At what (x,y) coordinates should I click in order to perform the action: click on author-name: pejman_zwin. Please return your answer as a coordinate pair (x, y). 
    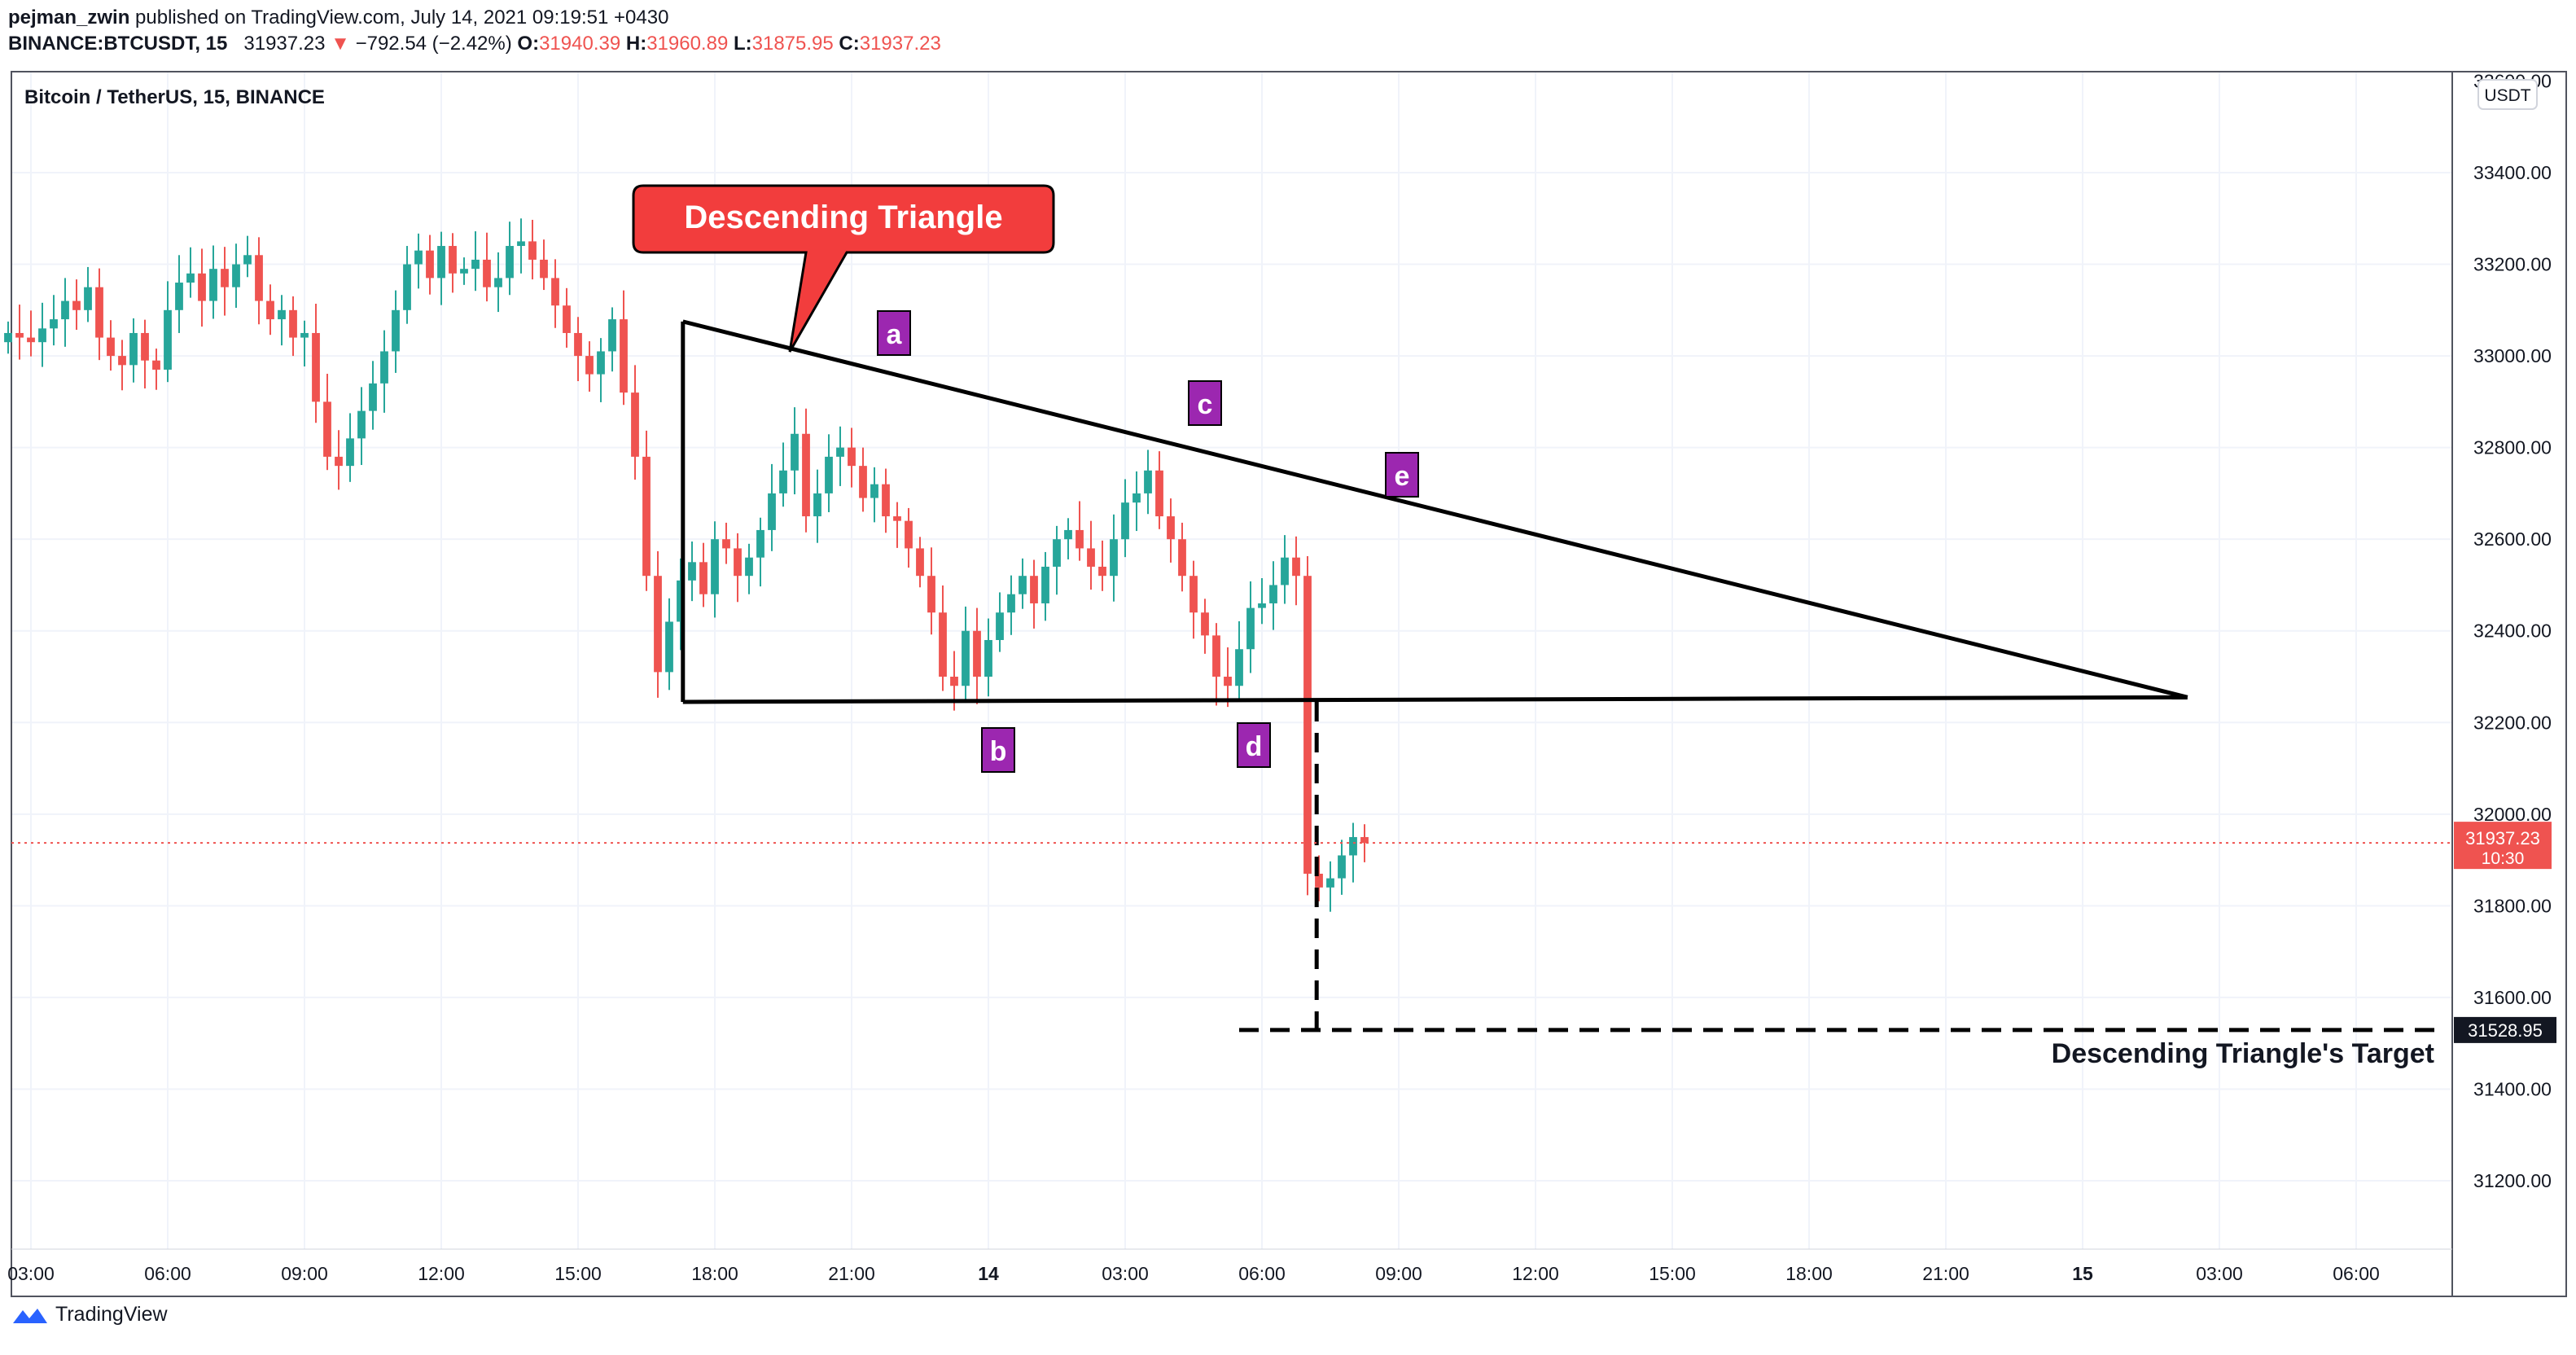
    Looking at the image, I should click on (69, 18).